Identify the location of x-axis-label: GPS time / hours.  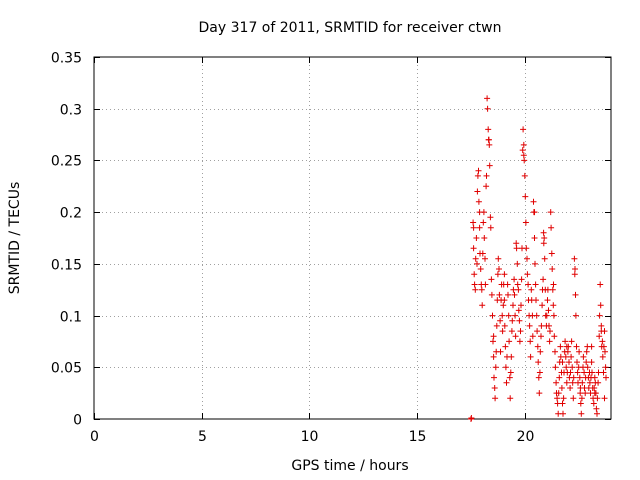
(349, 466).